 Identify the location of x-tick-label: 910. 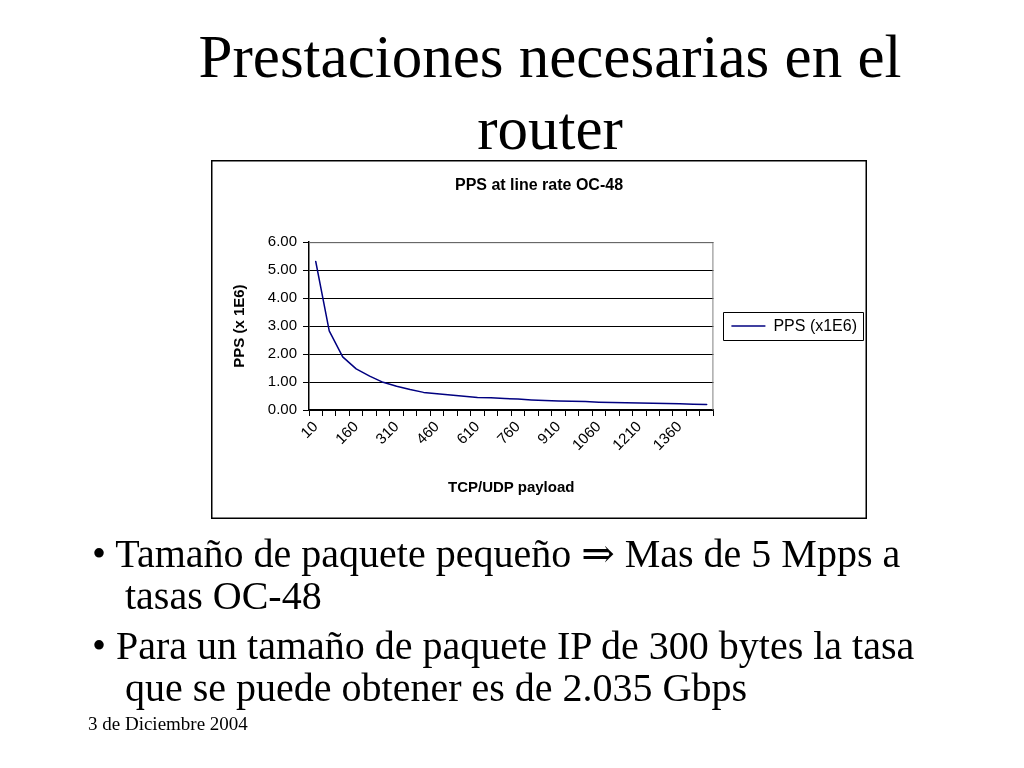
(548, 432).